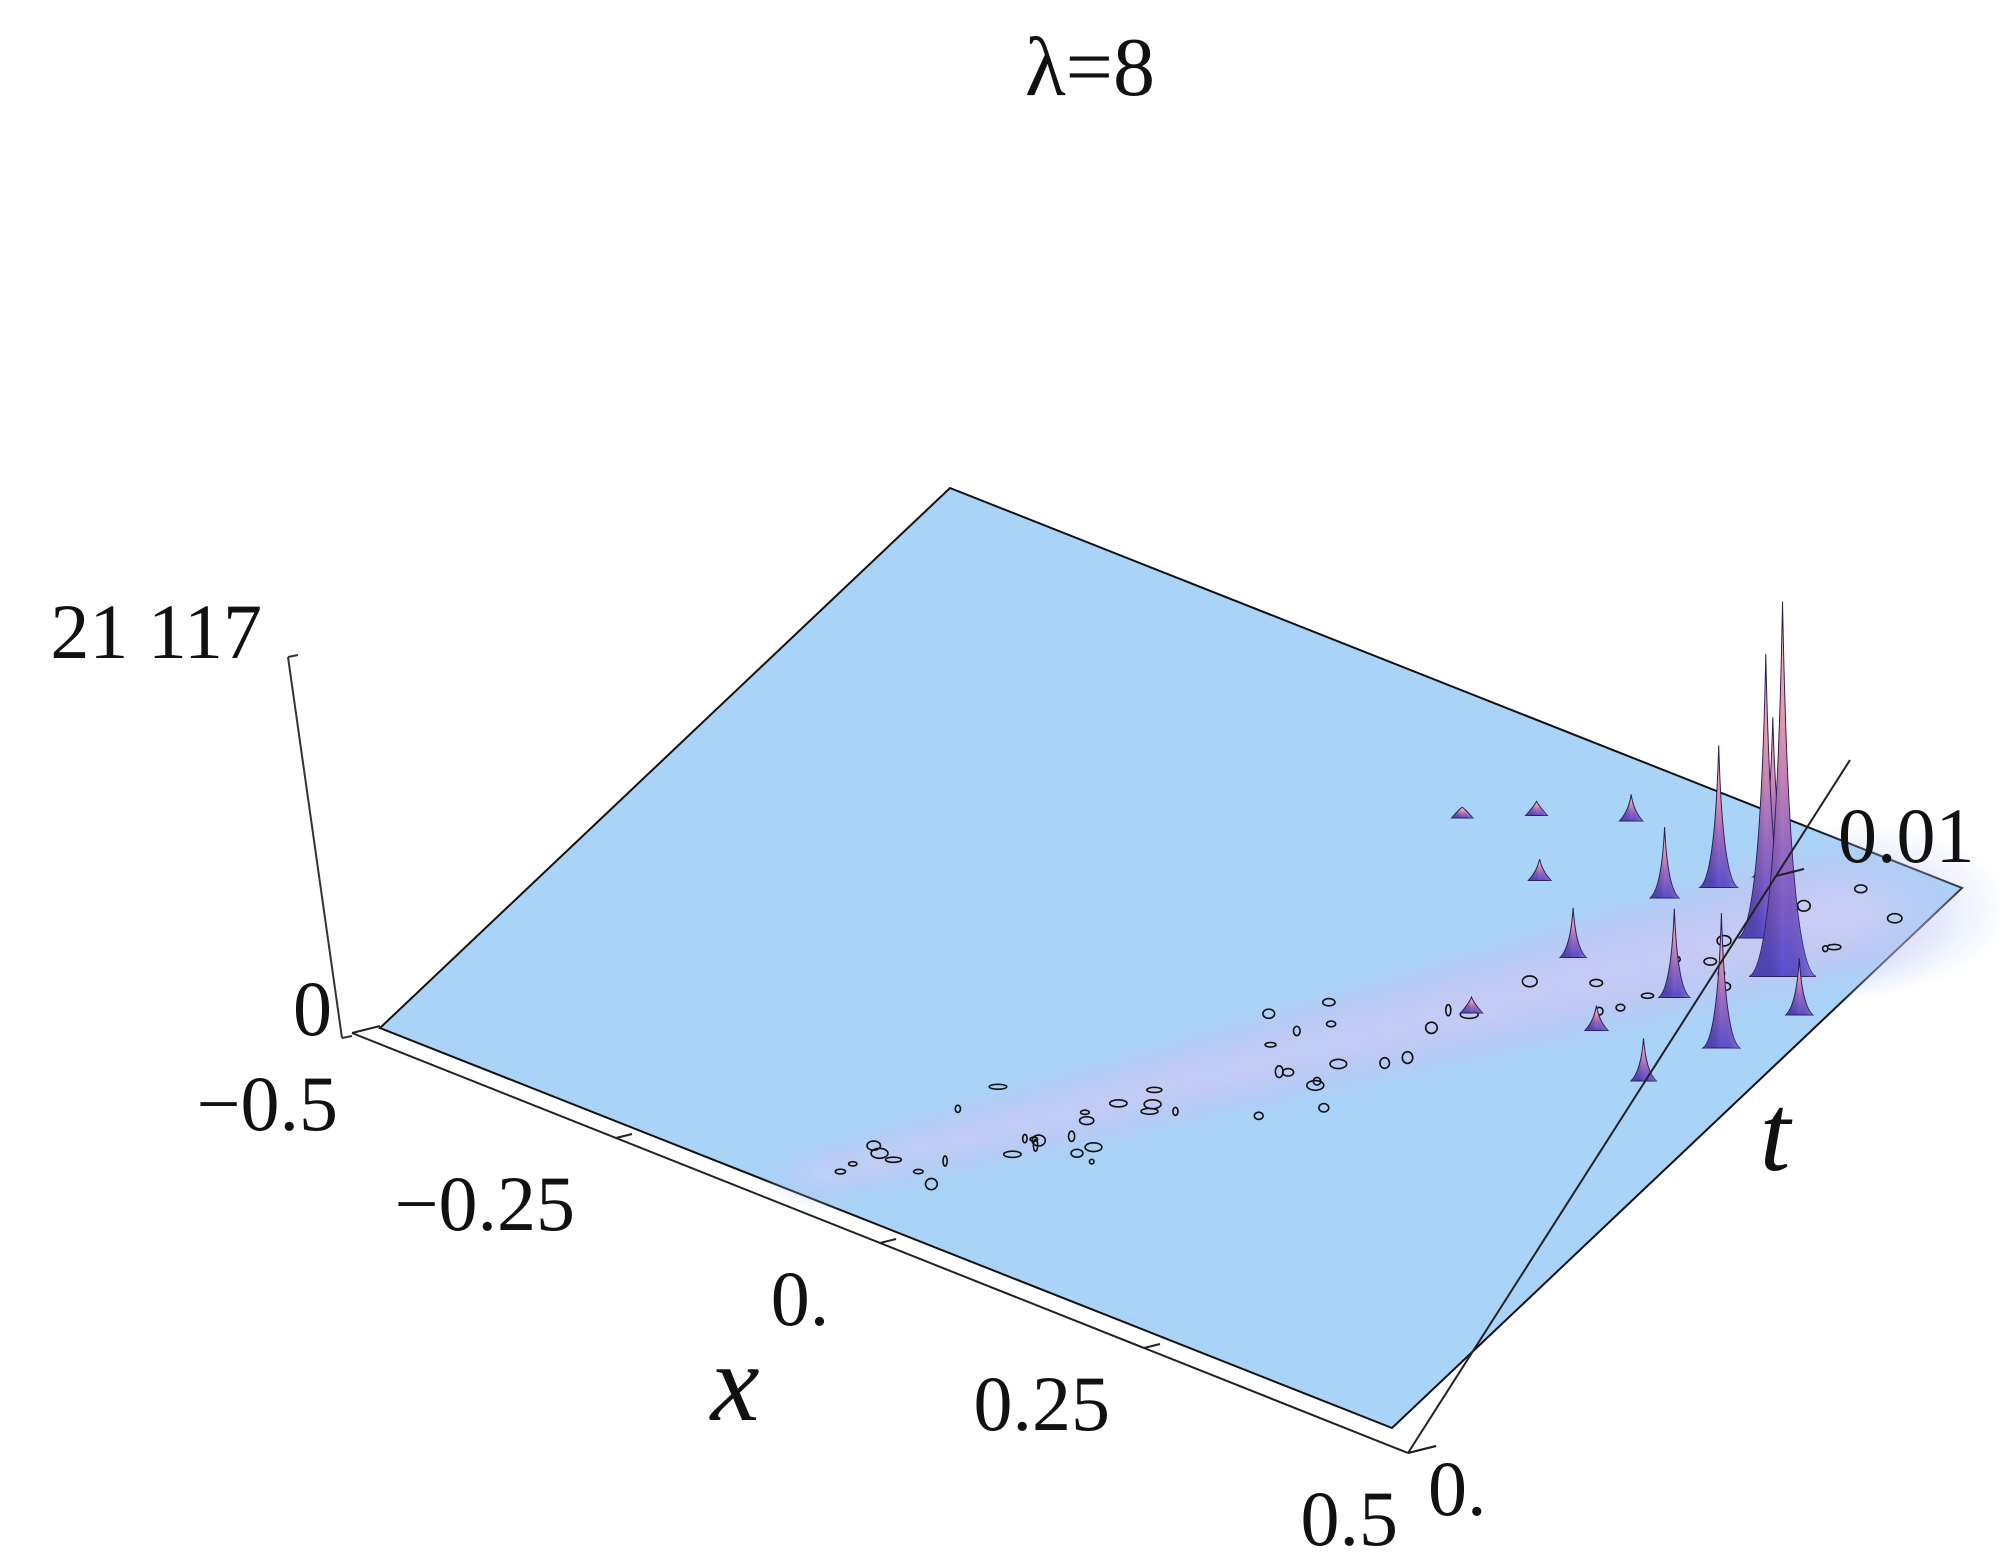 This screenshot has height=1565, width=2000. Describe the element at coordinates (320, 846) in the screenshot. I see `z-axis` at that location.